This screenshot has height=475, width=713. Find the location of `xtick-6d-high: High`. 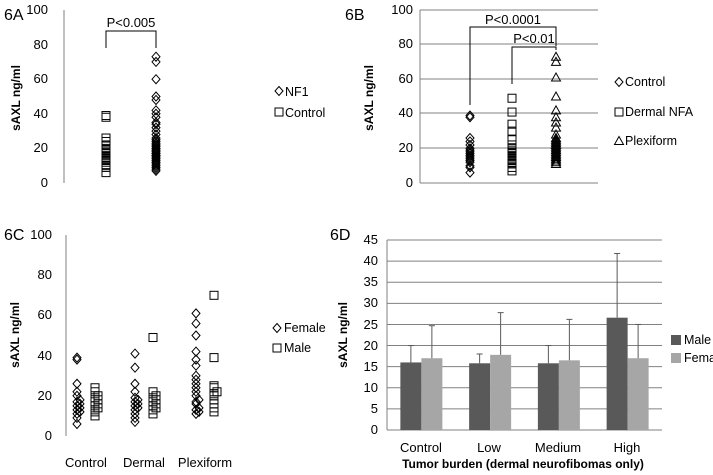

xtick-6d-high: High is located at coordinates (627, 447).